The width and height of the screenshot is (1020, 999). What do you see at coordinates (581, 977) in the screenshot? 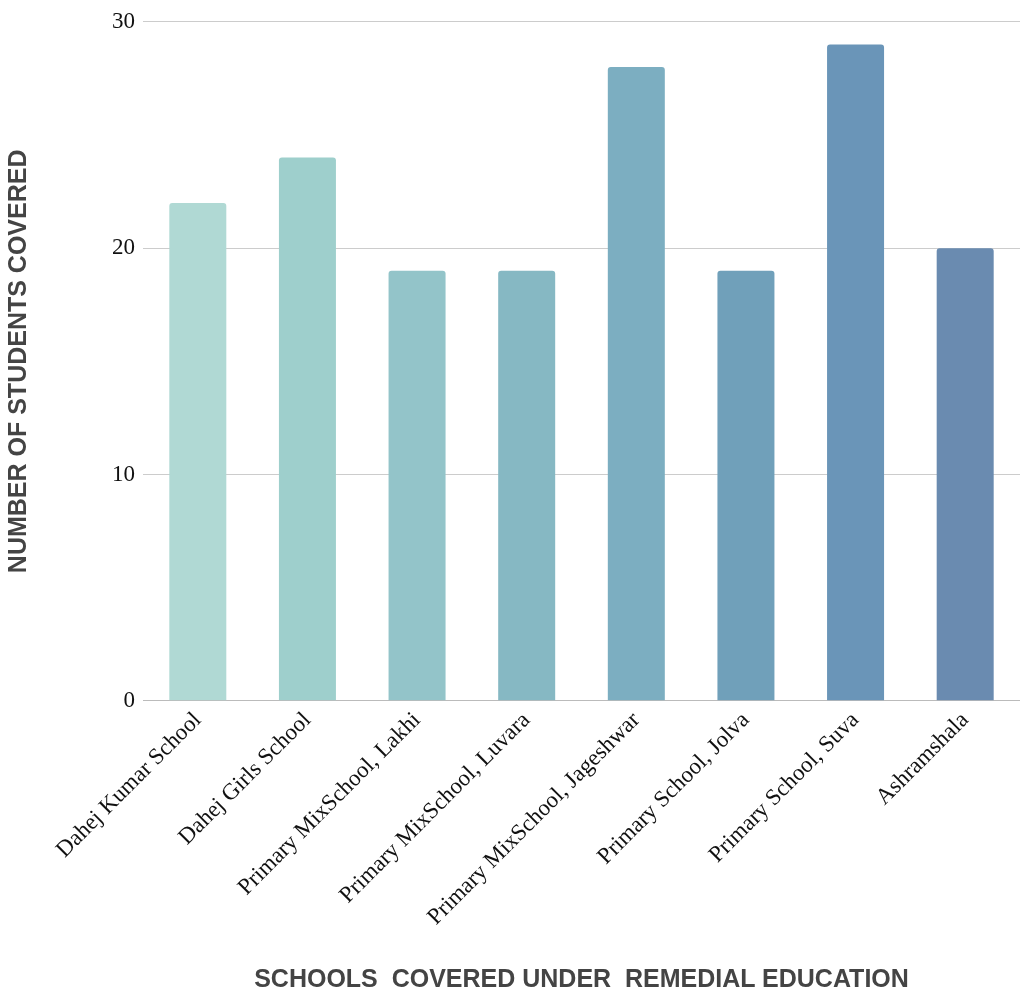
I see `x-axis-title: SCHOOLS COVERED UNDER REMEDIAL EDUCATION` at bounding box center [581, 977].